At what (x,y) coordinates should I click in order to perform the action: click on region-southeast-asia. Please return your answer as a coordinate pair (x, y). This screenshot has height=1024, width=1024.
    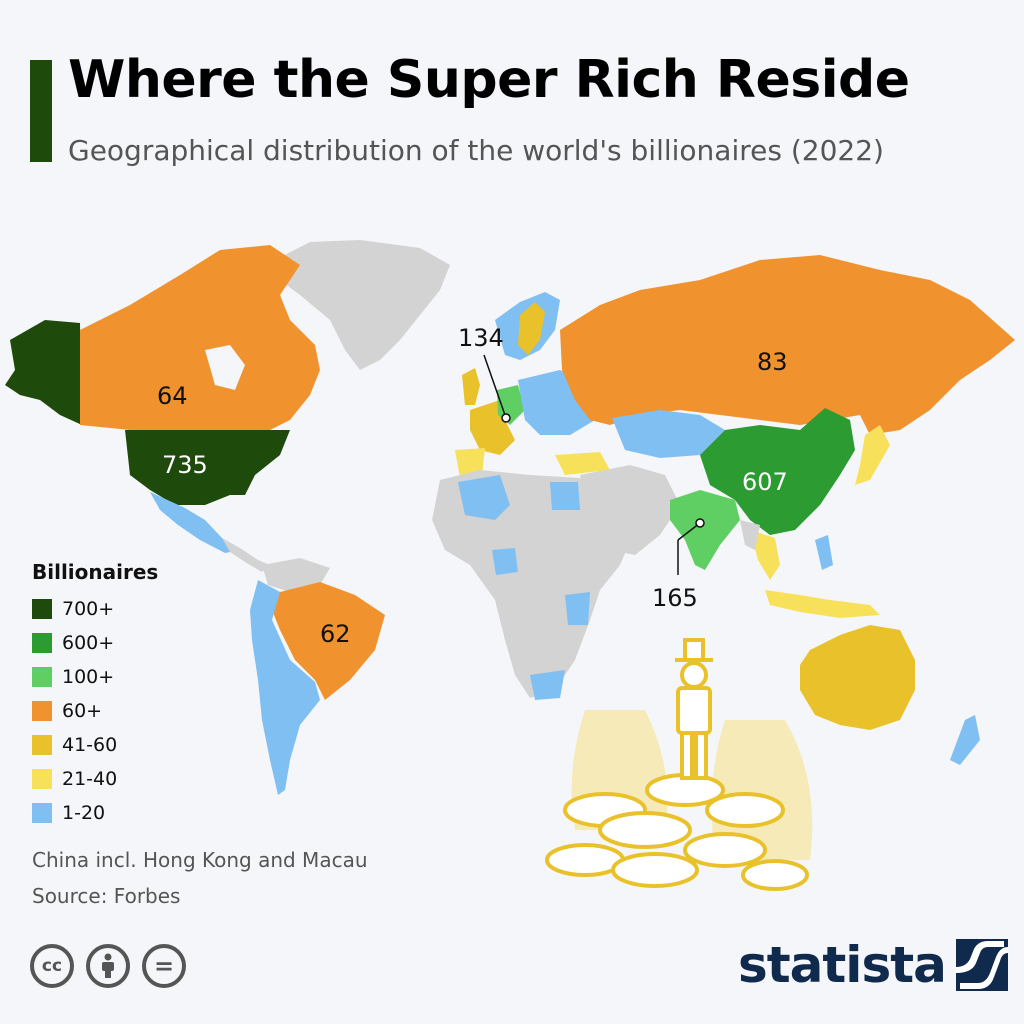
    Looking at the image, I should click on (765, 555).